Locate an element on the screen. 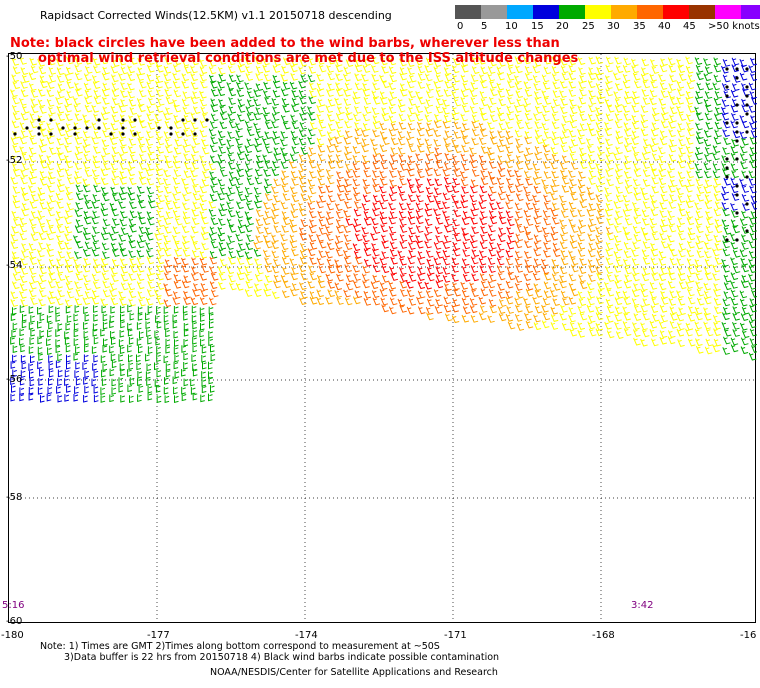  colorbar-label: 30 is located at coordinates (613, 26).